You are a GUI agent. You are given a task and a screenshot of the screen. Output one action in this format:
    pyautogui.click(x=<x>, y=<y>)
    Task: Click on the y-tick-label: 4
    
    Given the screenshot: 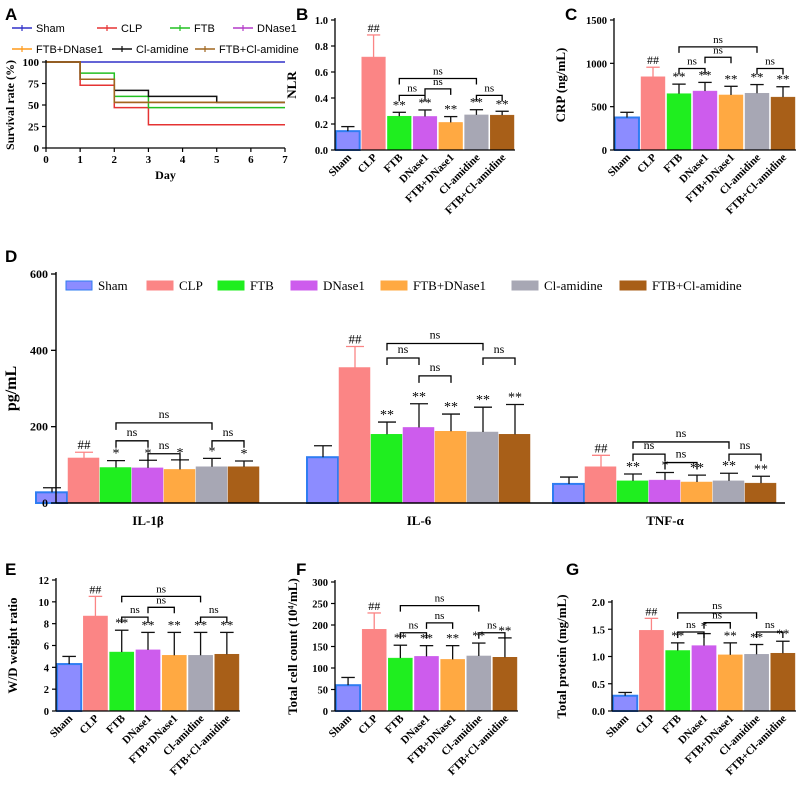 What is the action you would take?
    pyautogui.click(x=47, y=668)
    